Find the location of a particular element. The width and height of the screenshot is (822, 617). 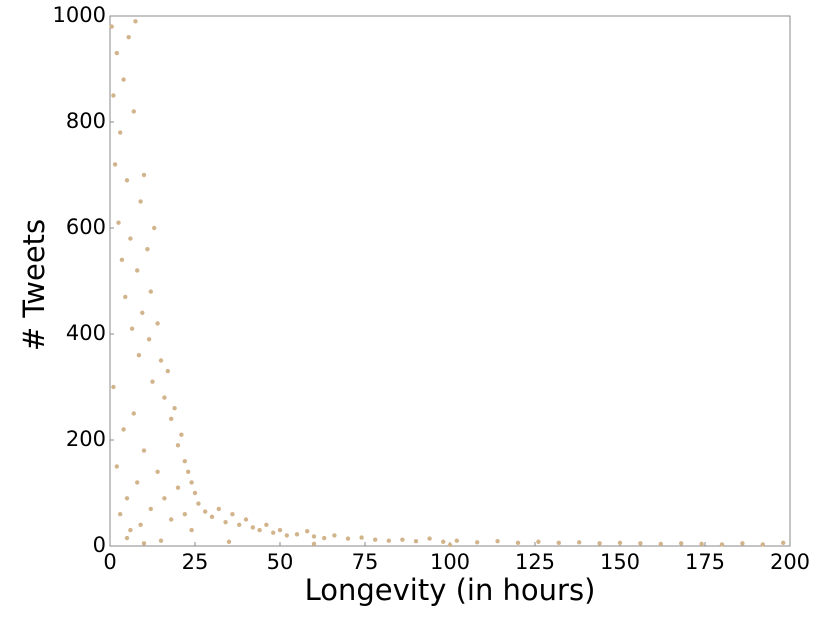

x-tick-label: 75 is located at coordinates (365, 562).